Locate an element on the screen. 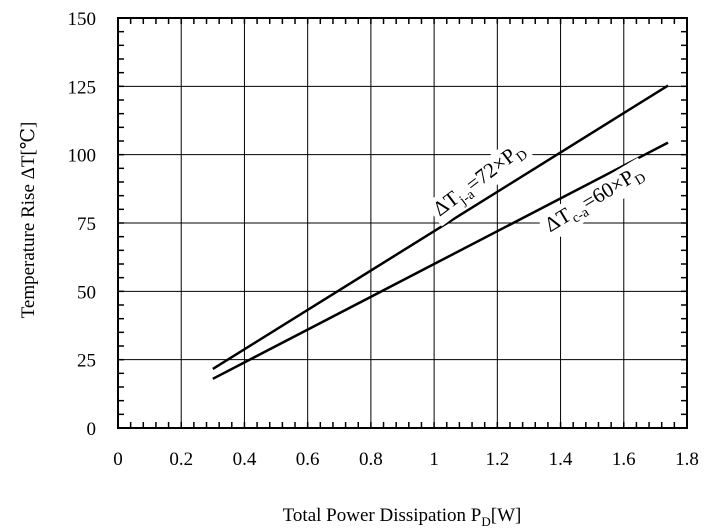 The image size is (708, 532). x-tick-label: 0.6 is located at coordinates (308, 459).